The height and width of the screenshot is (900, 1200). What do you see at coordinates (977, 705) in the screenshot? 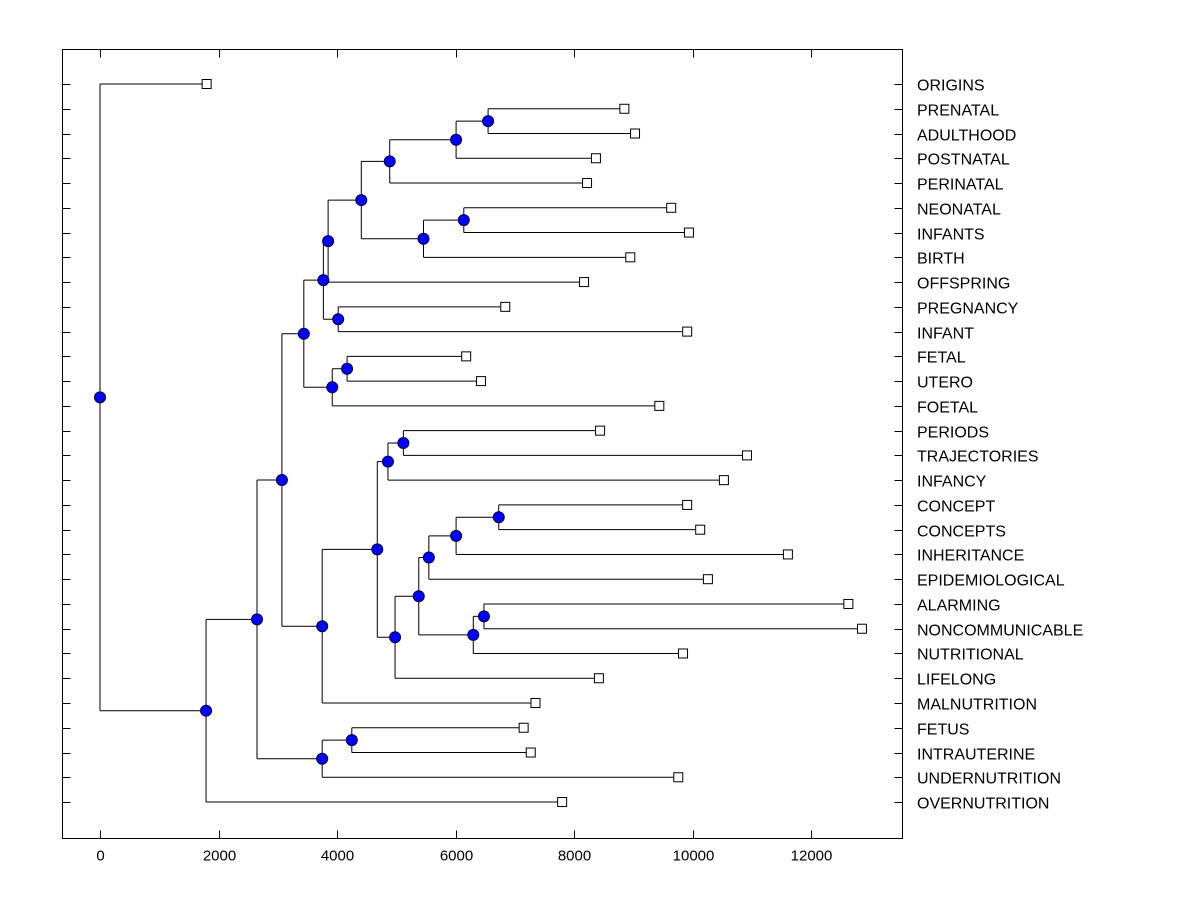
I see `leaf-label: MALNUTRITION` at bounding box center [977, 705].